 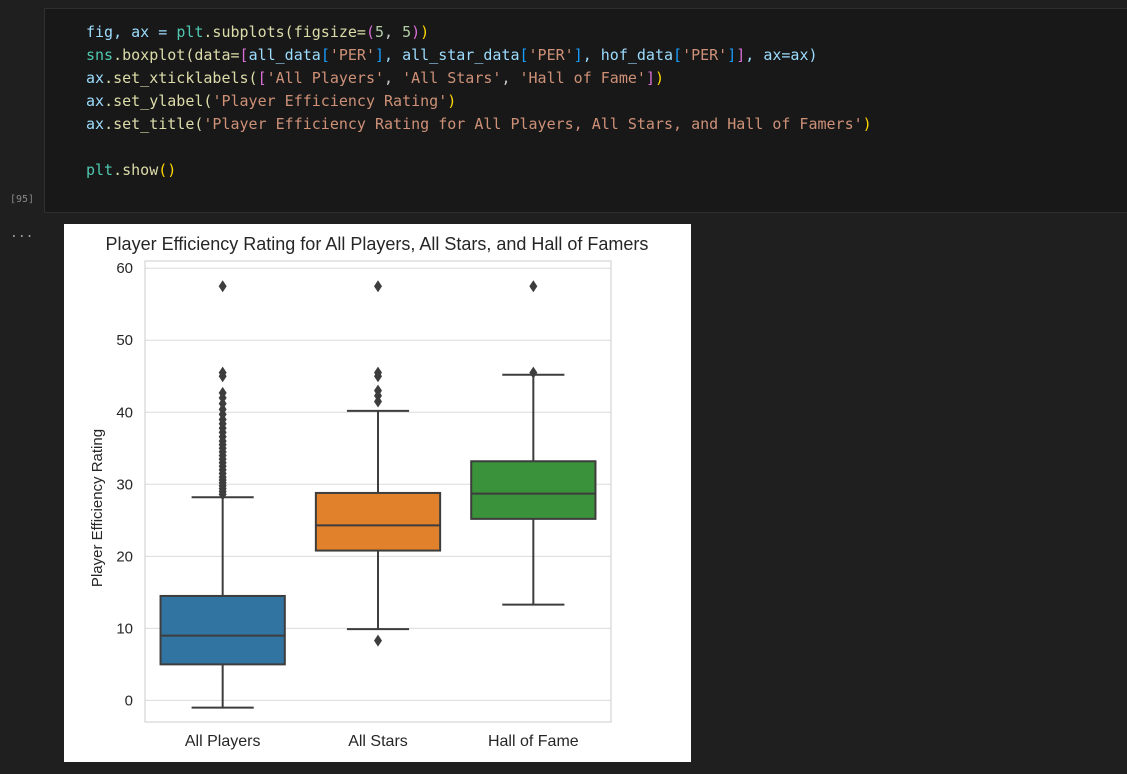 I want to click on code-token: (), so click(x=167, y=170).